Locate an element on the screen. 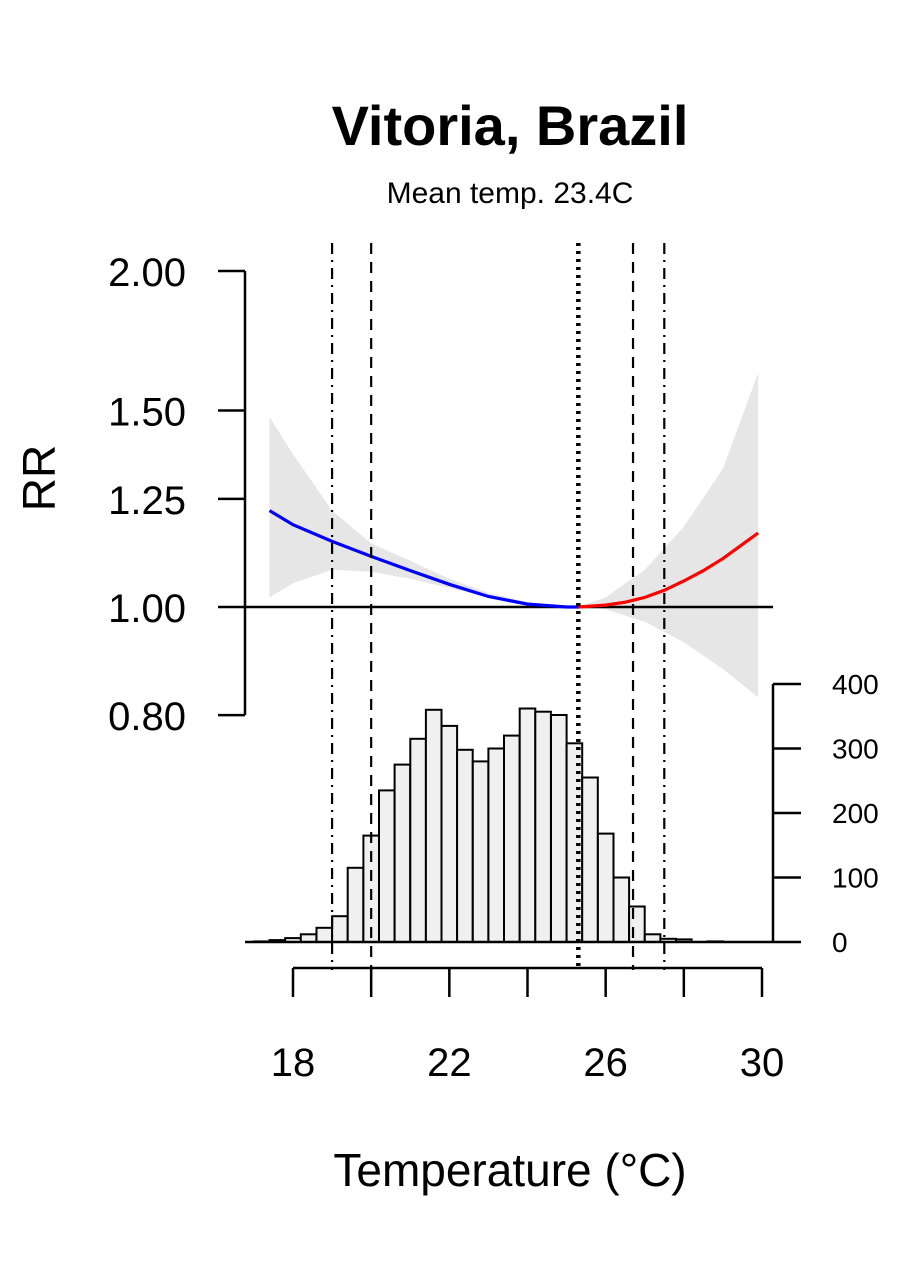 This screenshot has height=1280, width=900. y-left-tick-label: 2.00 is located at coordinates (147, 273).